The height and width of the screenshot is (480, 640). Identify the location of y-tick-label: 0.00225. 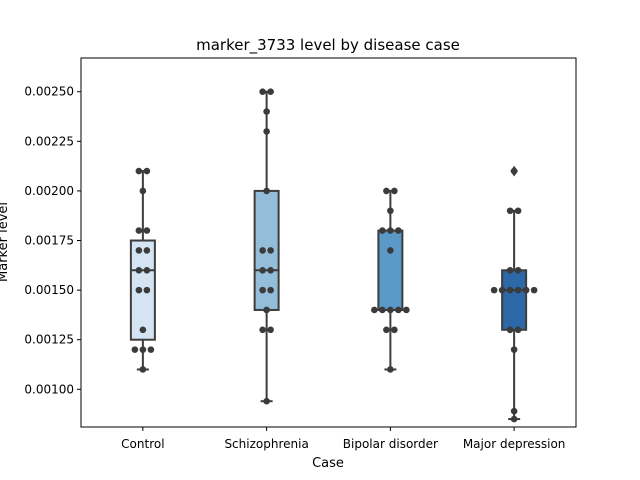
(49, 141).